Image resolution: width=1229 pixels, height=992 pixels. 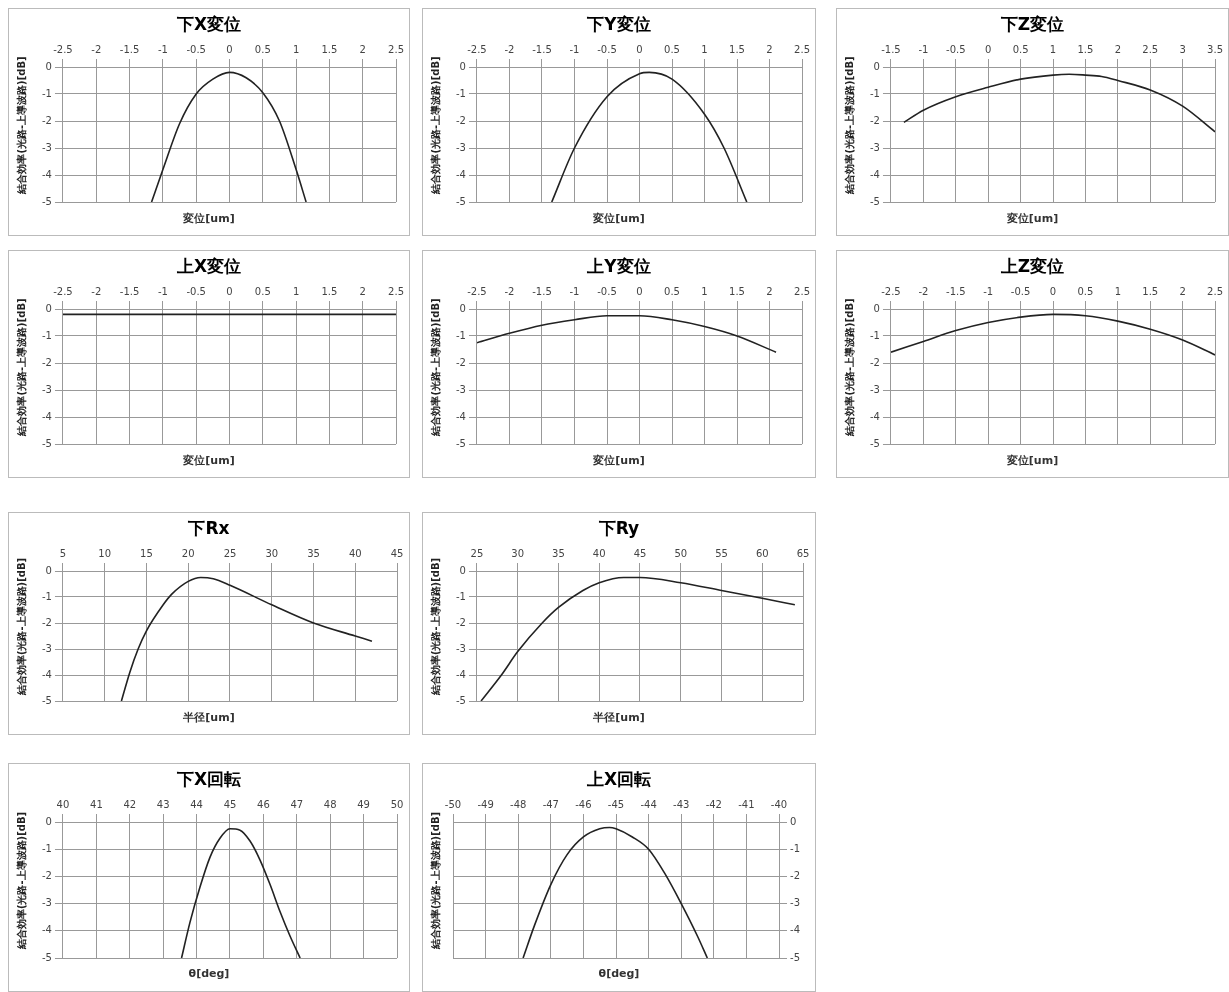 I want to click on chart-title: 下X変位, so click(x=209, y=24).